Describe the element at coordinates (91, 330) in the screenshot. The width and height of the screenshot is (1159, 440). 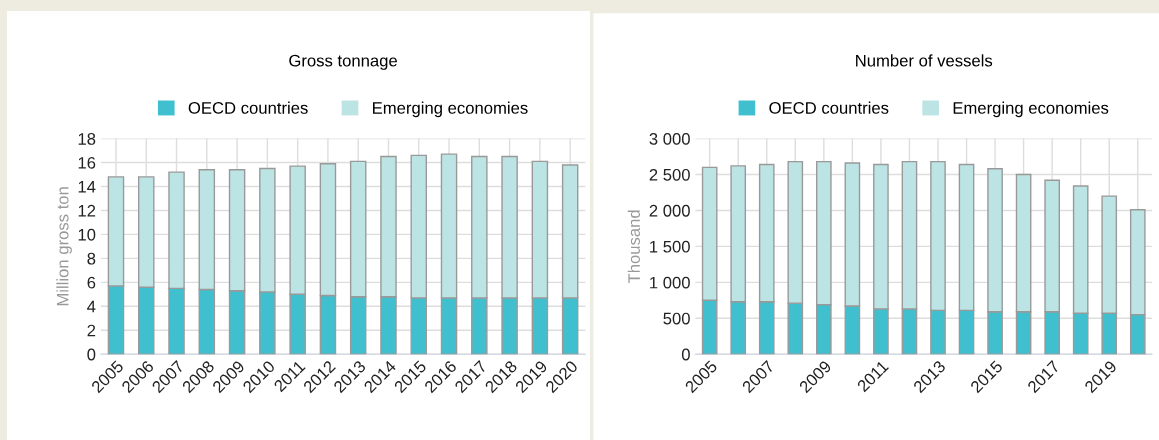
I see `y-tick-label: 2` at that location.